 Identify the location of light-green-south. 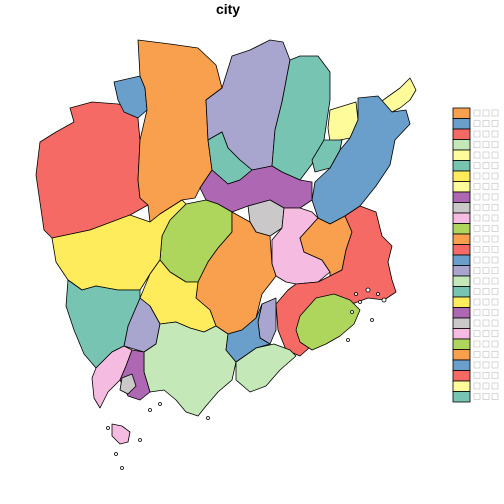
(190, 369).